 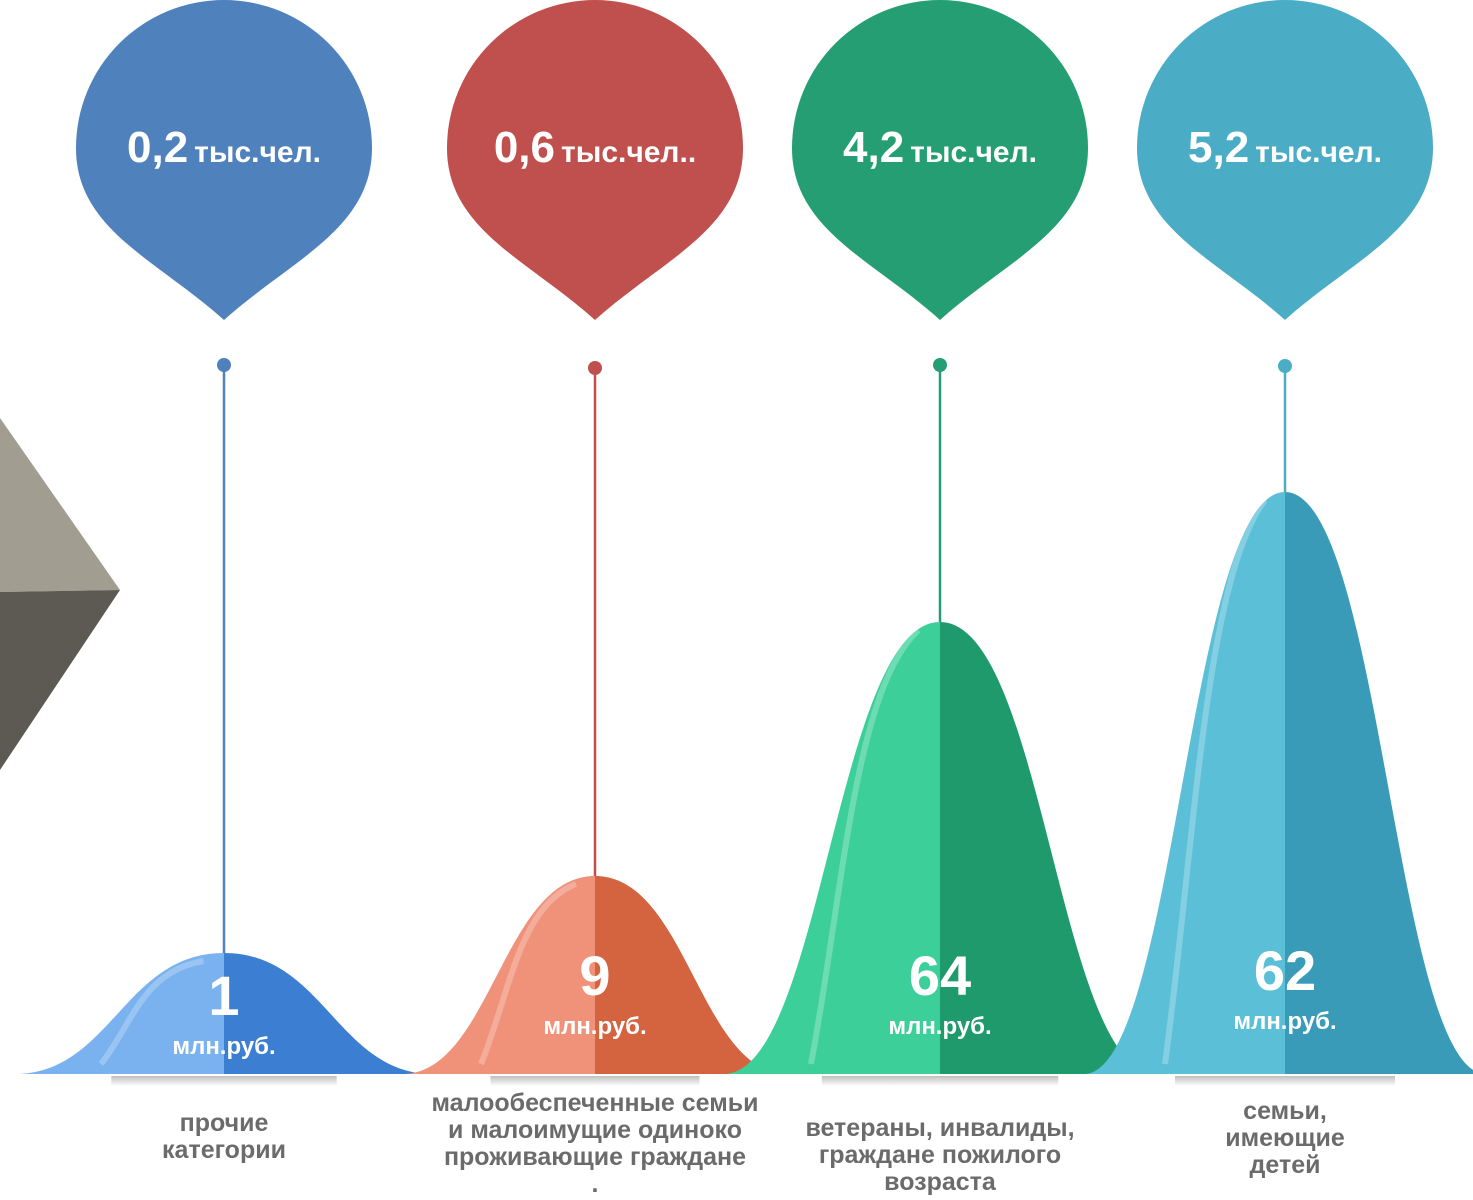 I want to click on category-label-line: ветераны, инвалиды,, so click(x=940, y=1128).